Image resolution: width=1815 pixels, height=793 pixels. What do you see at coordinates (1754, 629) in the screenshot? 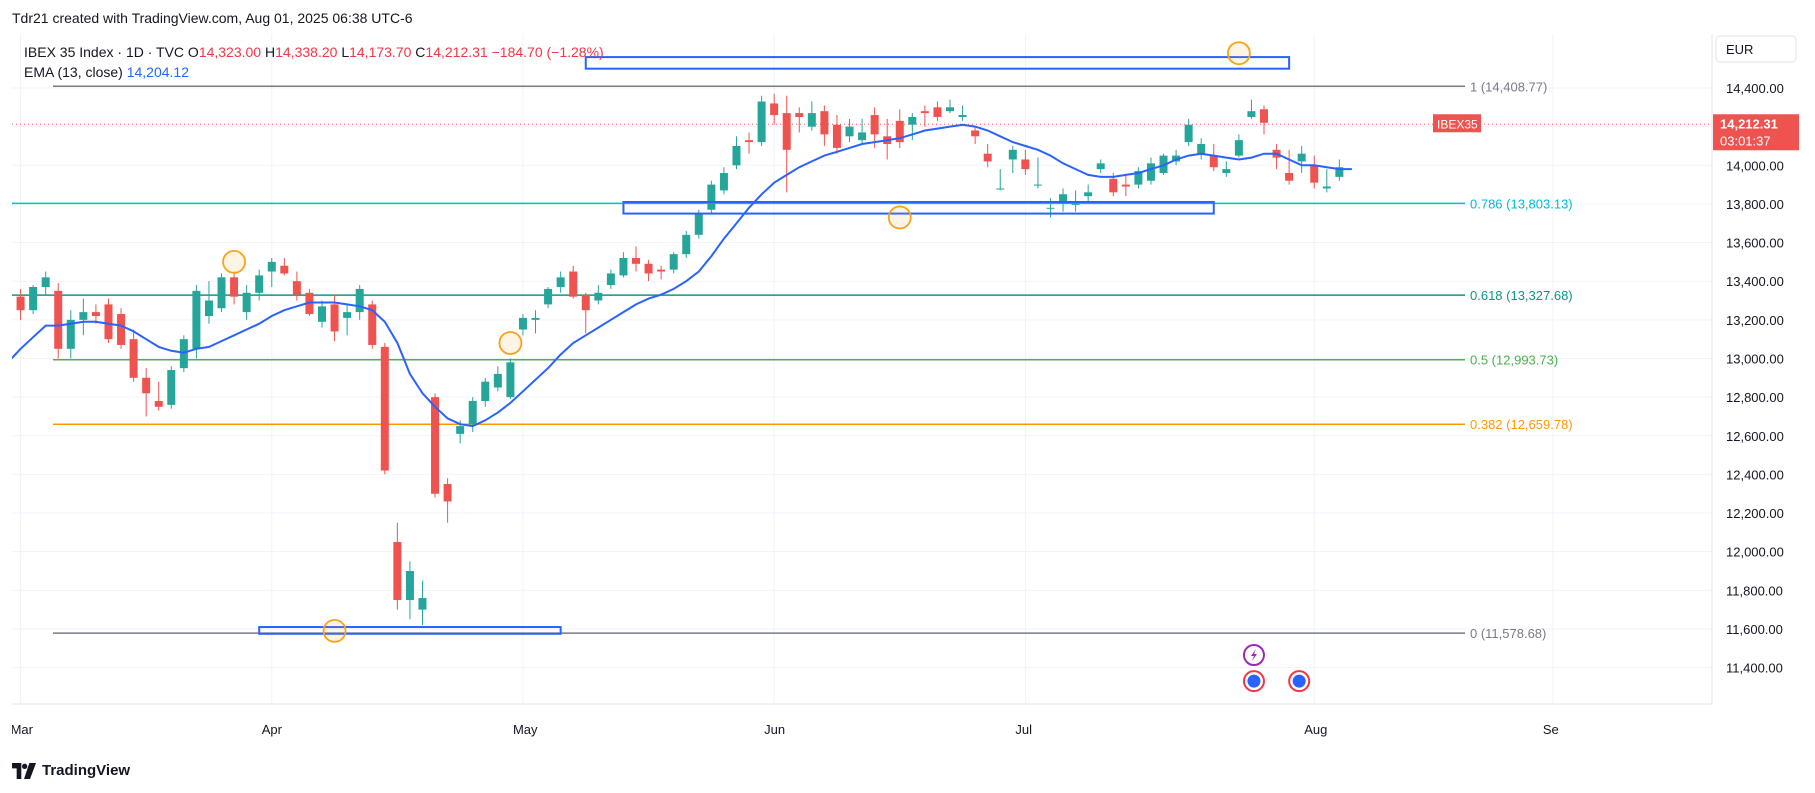
I see `price-tick-label: 11,600.00` at bounding box center [1754, 629].